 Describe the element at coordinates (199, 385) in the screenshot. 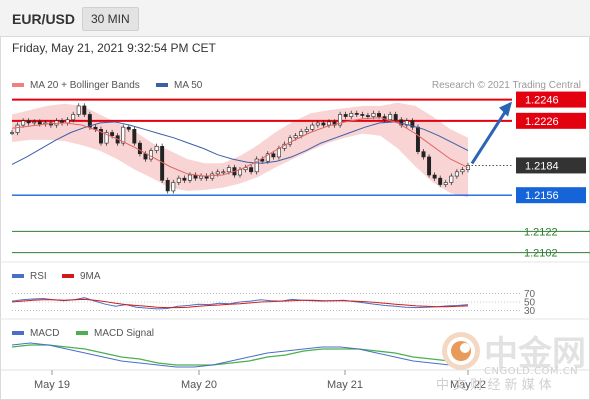

I see `x-tick-label: May 20` at that location.